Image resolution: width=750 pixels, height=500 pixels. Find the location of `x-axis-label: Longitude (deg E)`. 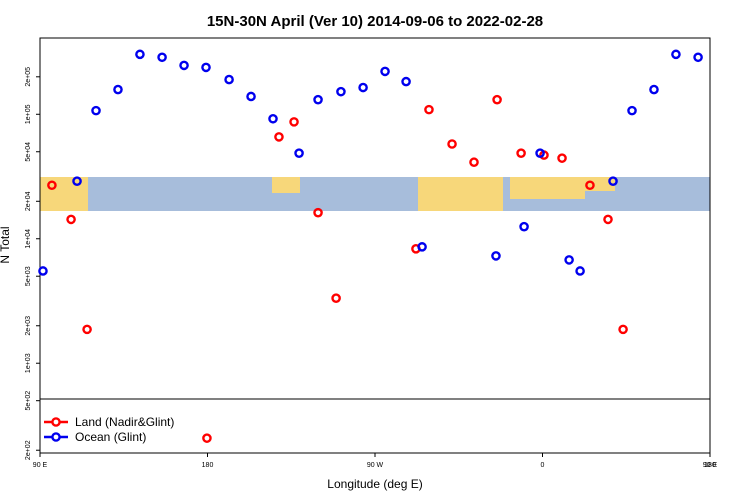

x-axis-label: Longitude (deg E) is located at coordinates (374, 484).